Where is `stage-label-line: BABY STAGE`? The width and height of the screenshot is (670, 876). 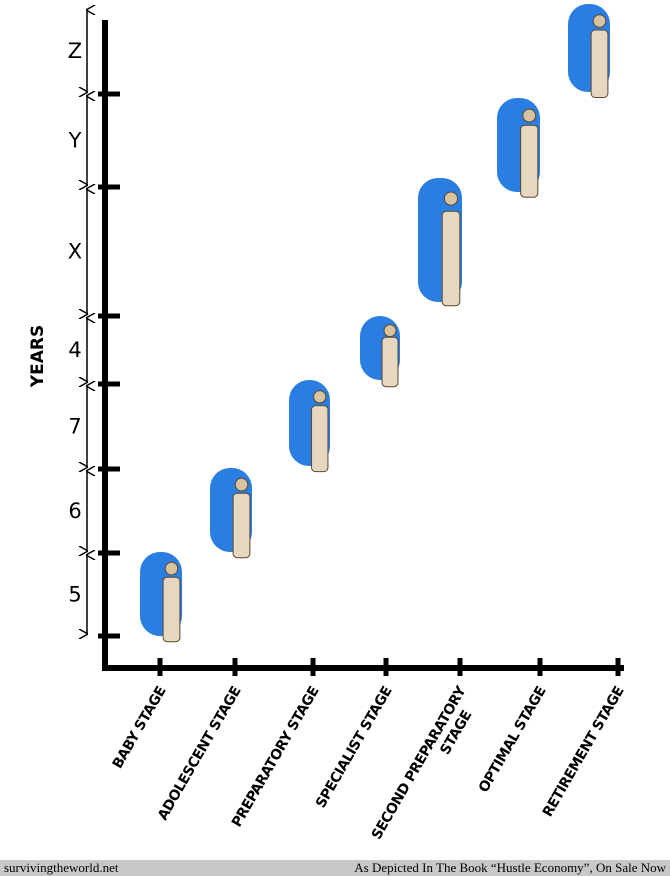 stage-label-line: BABY STAGE is located at coordinates (140, 728).